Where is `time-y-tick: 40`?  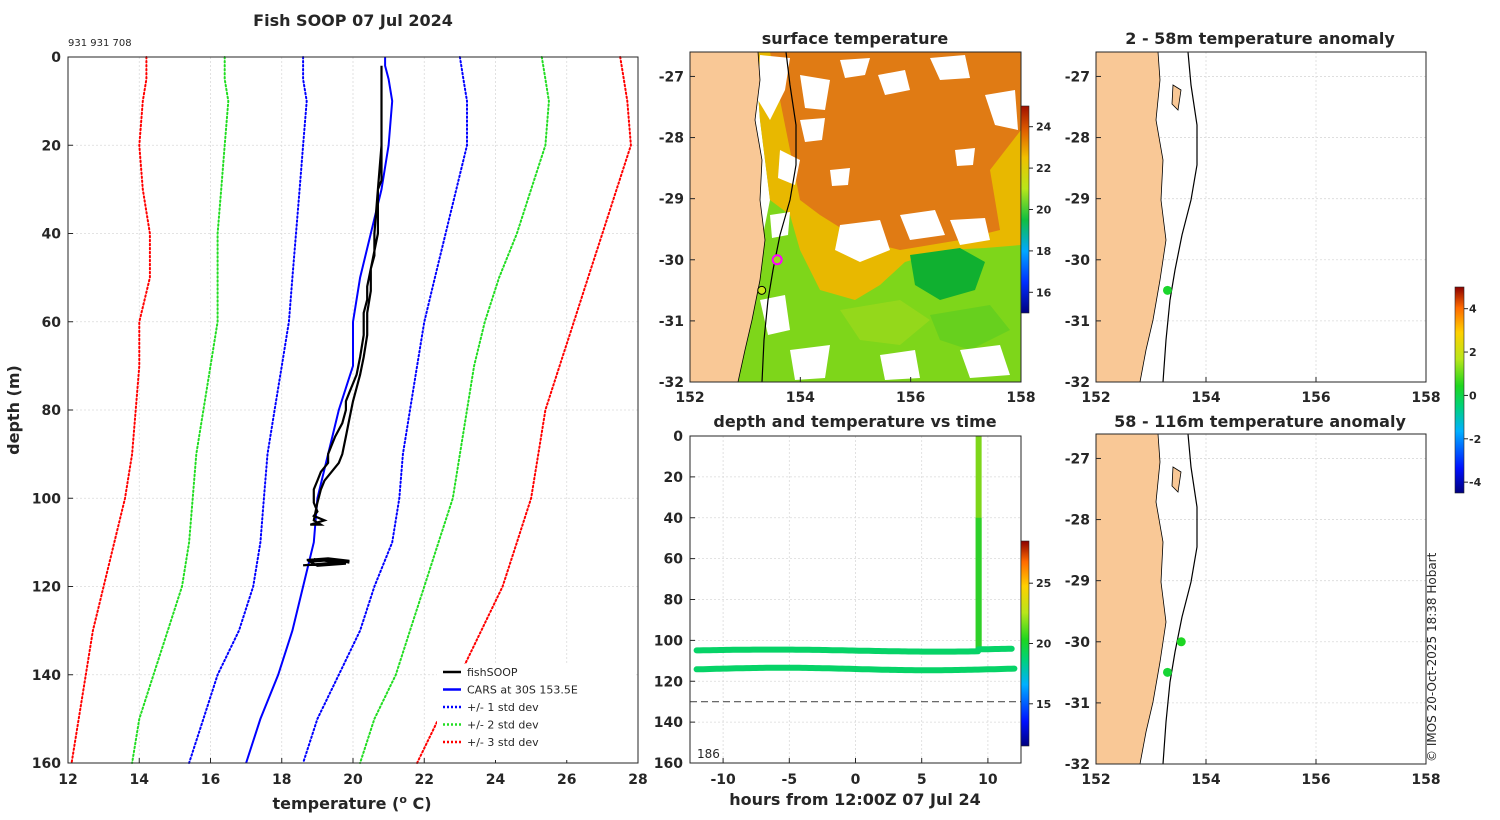
time-y-tick: 40 is located at coordinates (674, 519).